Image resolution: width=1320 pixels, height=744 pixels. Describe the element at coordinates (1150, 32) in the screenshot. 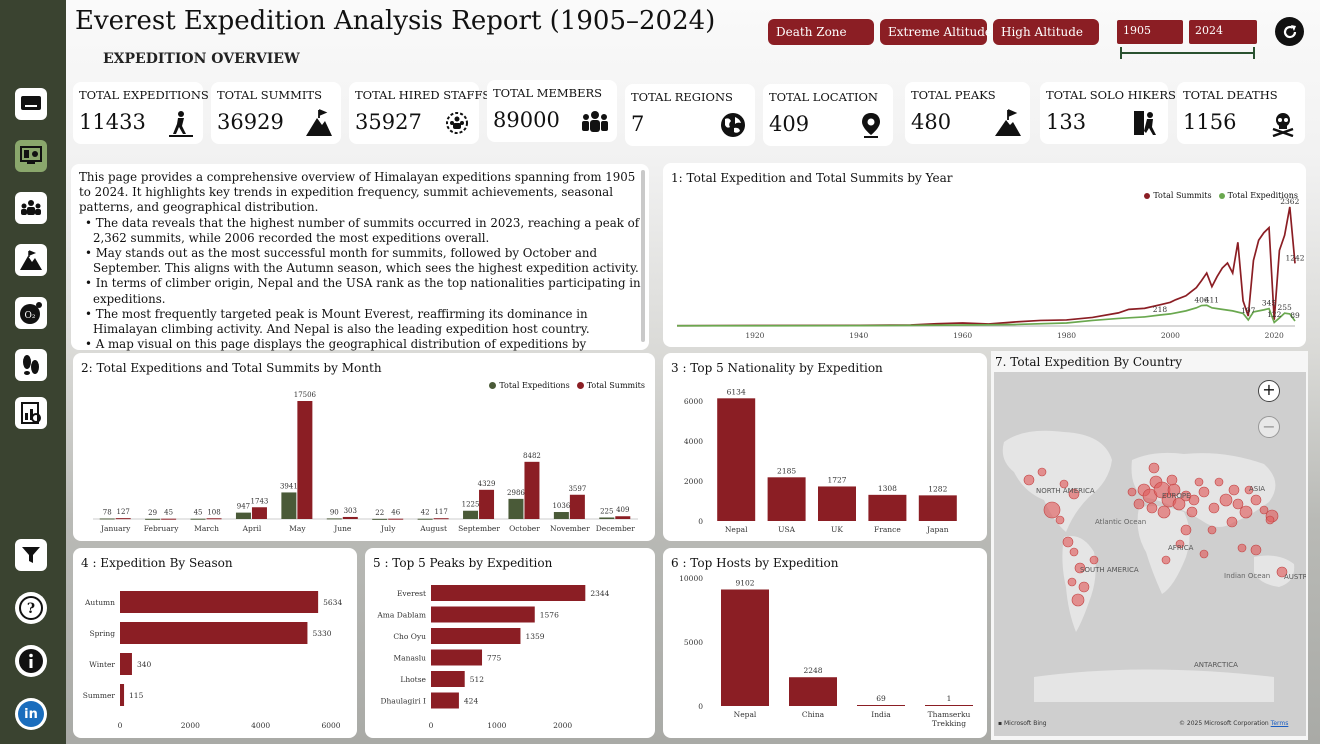

I see `year-start-input: 1905` at that location.